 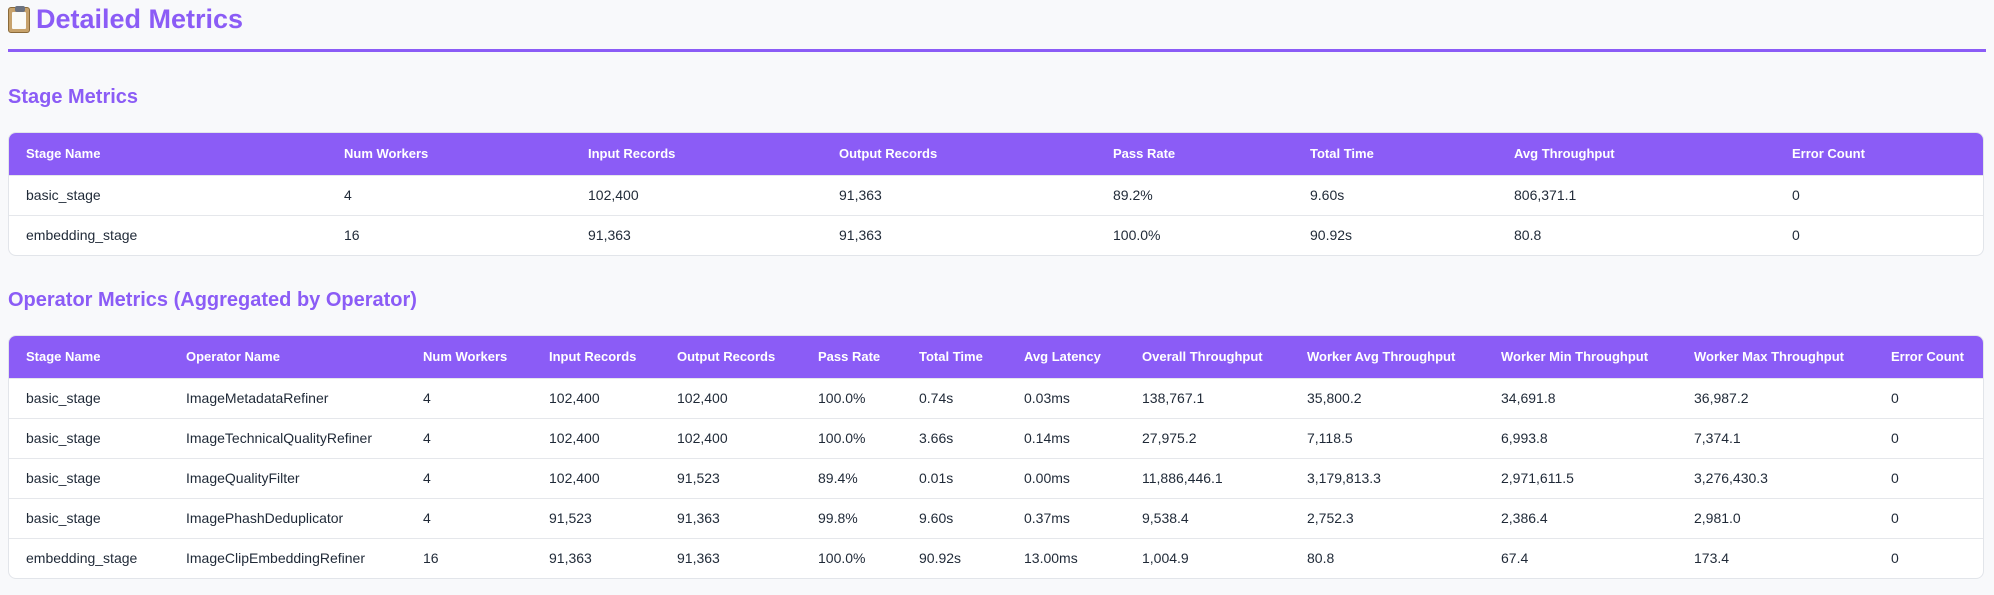 I want to click on operator-header-avg-latency: Avg Latency, so click(x=1062, y=357).